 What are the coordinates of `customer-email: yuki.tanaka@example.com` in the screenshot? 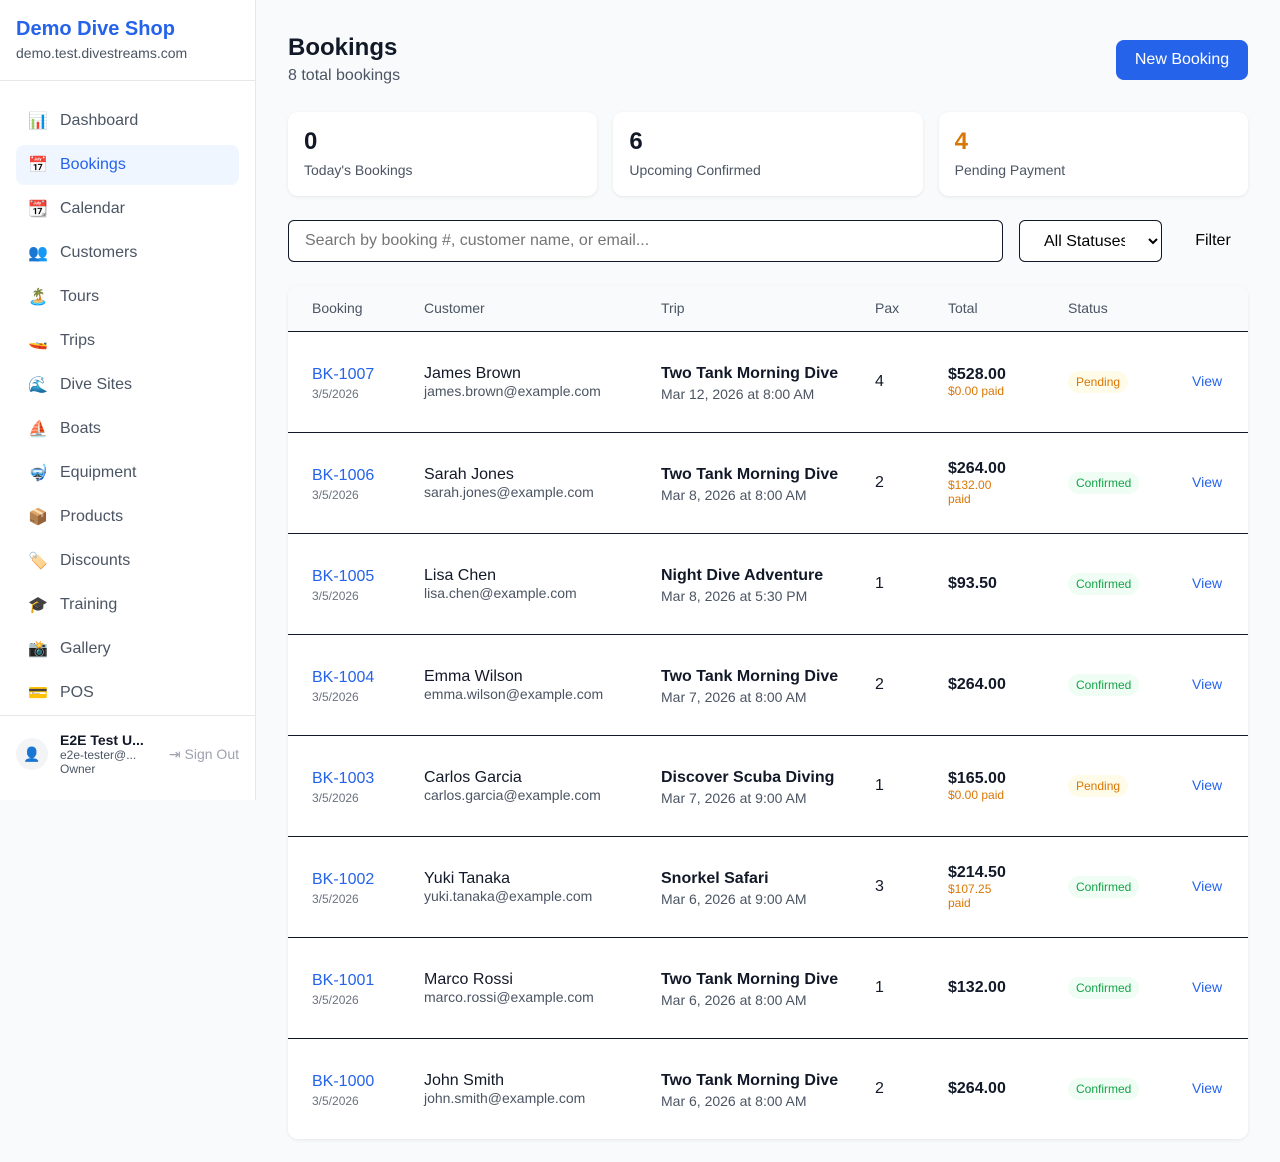 It's located at (508, 895).